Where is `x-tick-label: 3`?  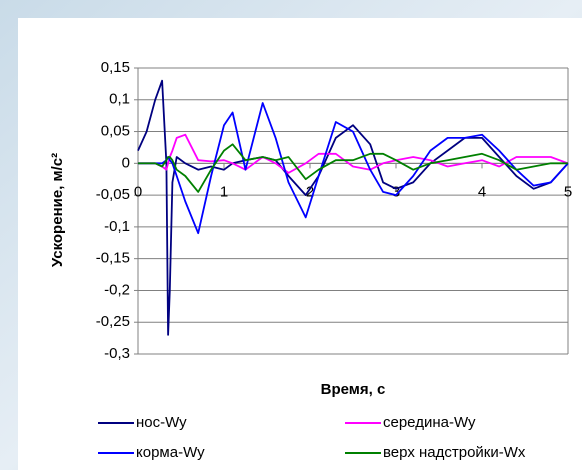 x-tick-label: 3 is located at coordinates (396, 191).